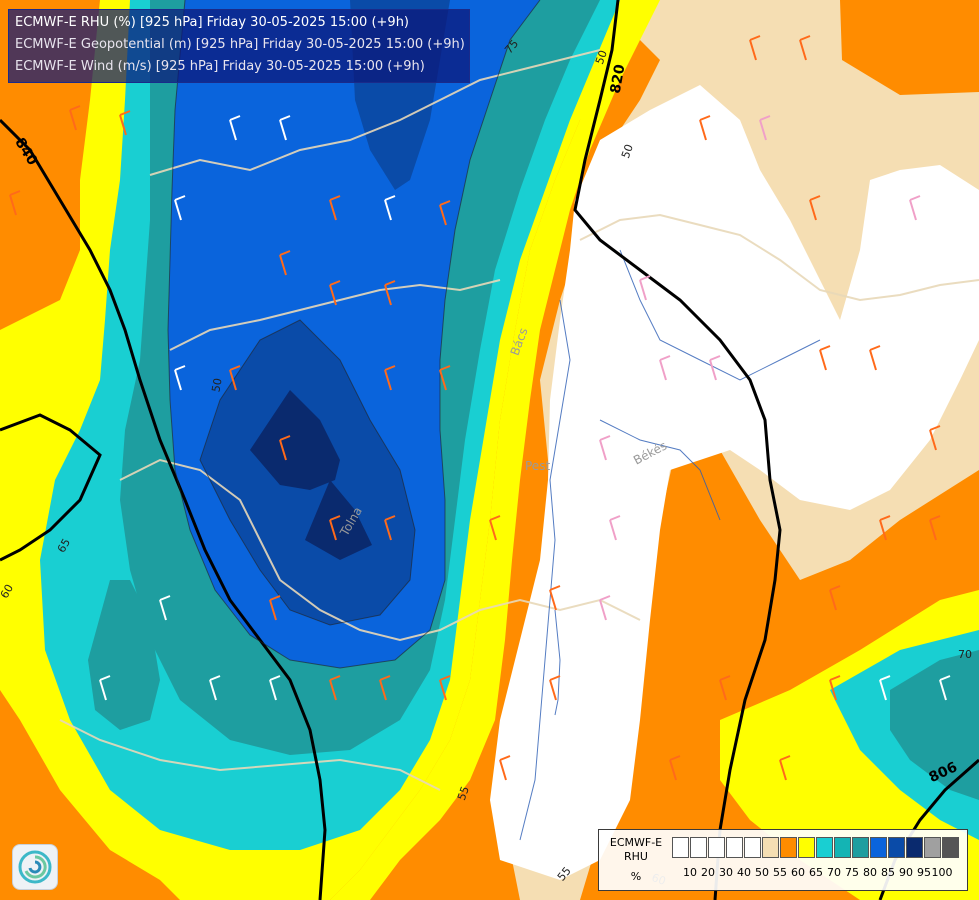  I want to click on ecmwf-swirl-logo-icon, so click(35, 867).